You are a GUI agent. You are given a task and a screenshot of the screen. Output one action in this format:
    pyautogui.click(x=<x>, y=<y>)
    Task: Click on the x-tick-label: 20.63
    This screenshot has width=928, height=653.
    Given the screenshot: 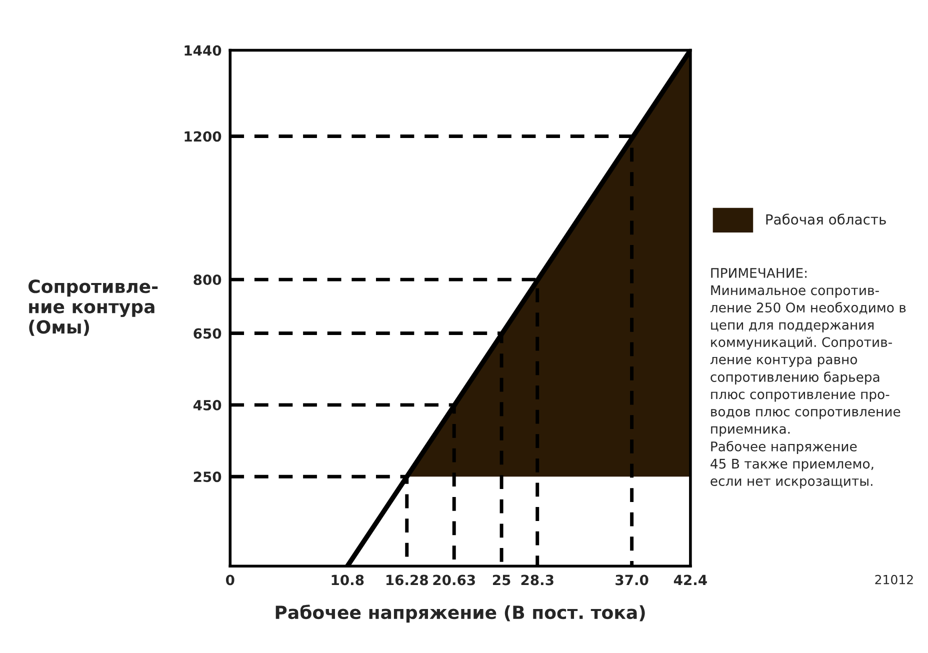 What is the action you would take?
    pyautogui.click(x=454, y=580)
    